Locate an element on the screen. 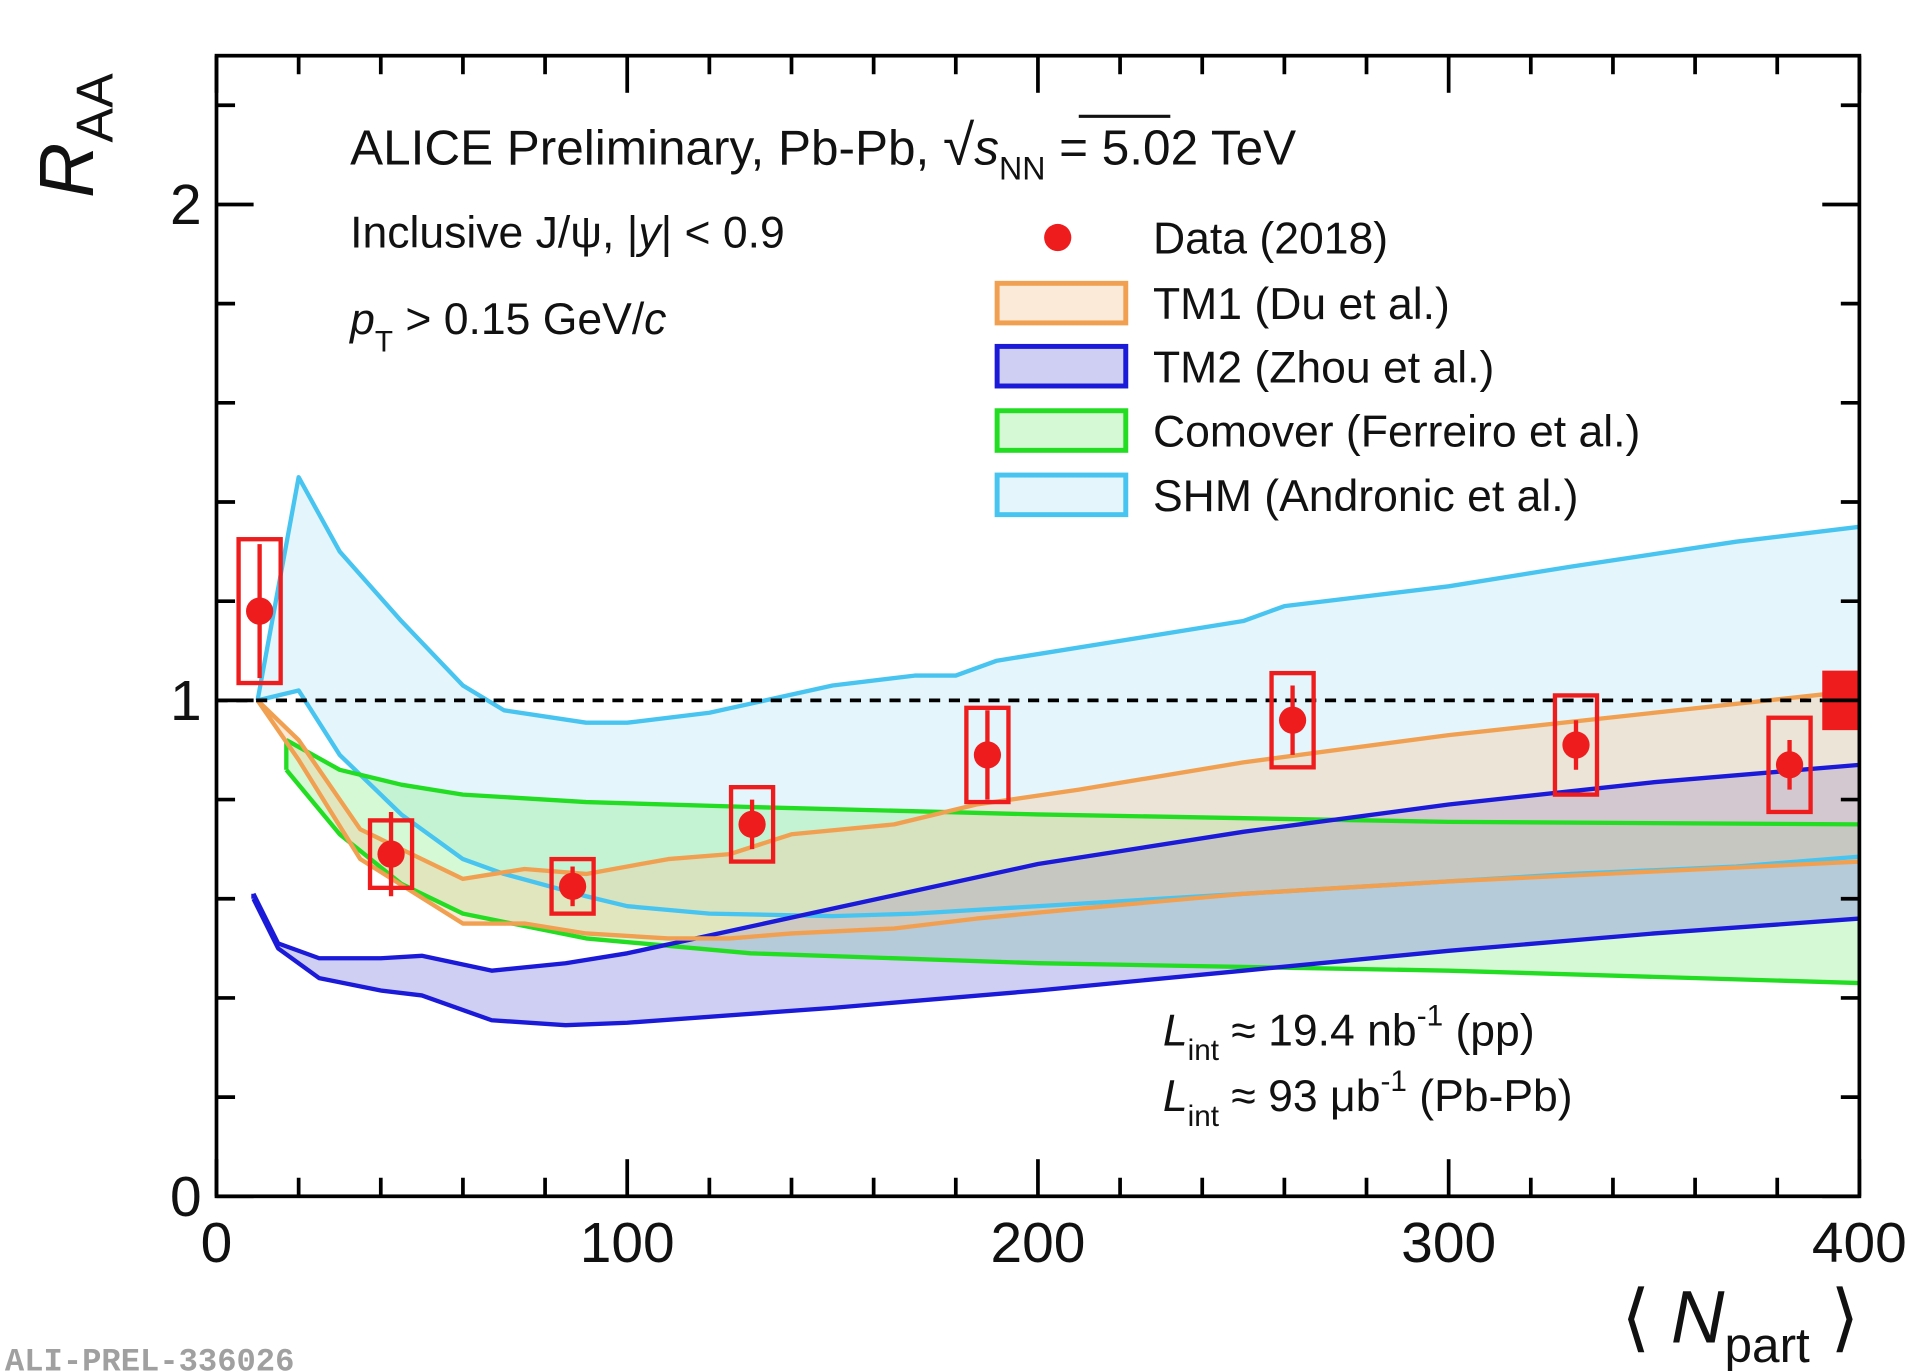  selection-text: Inclusive J/ψ, | is located at coordinates (494, 232).